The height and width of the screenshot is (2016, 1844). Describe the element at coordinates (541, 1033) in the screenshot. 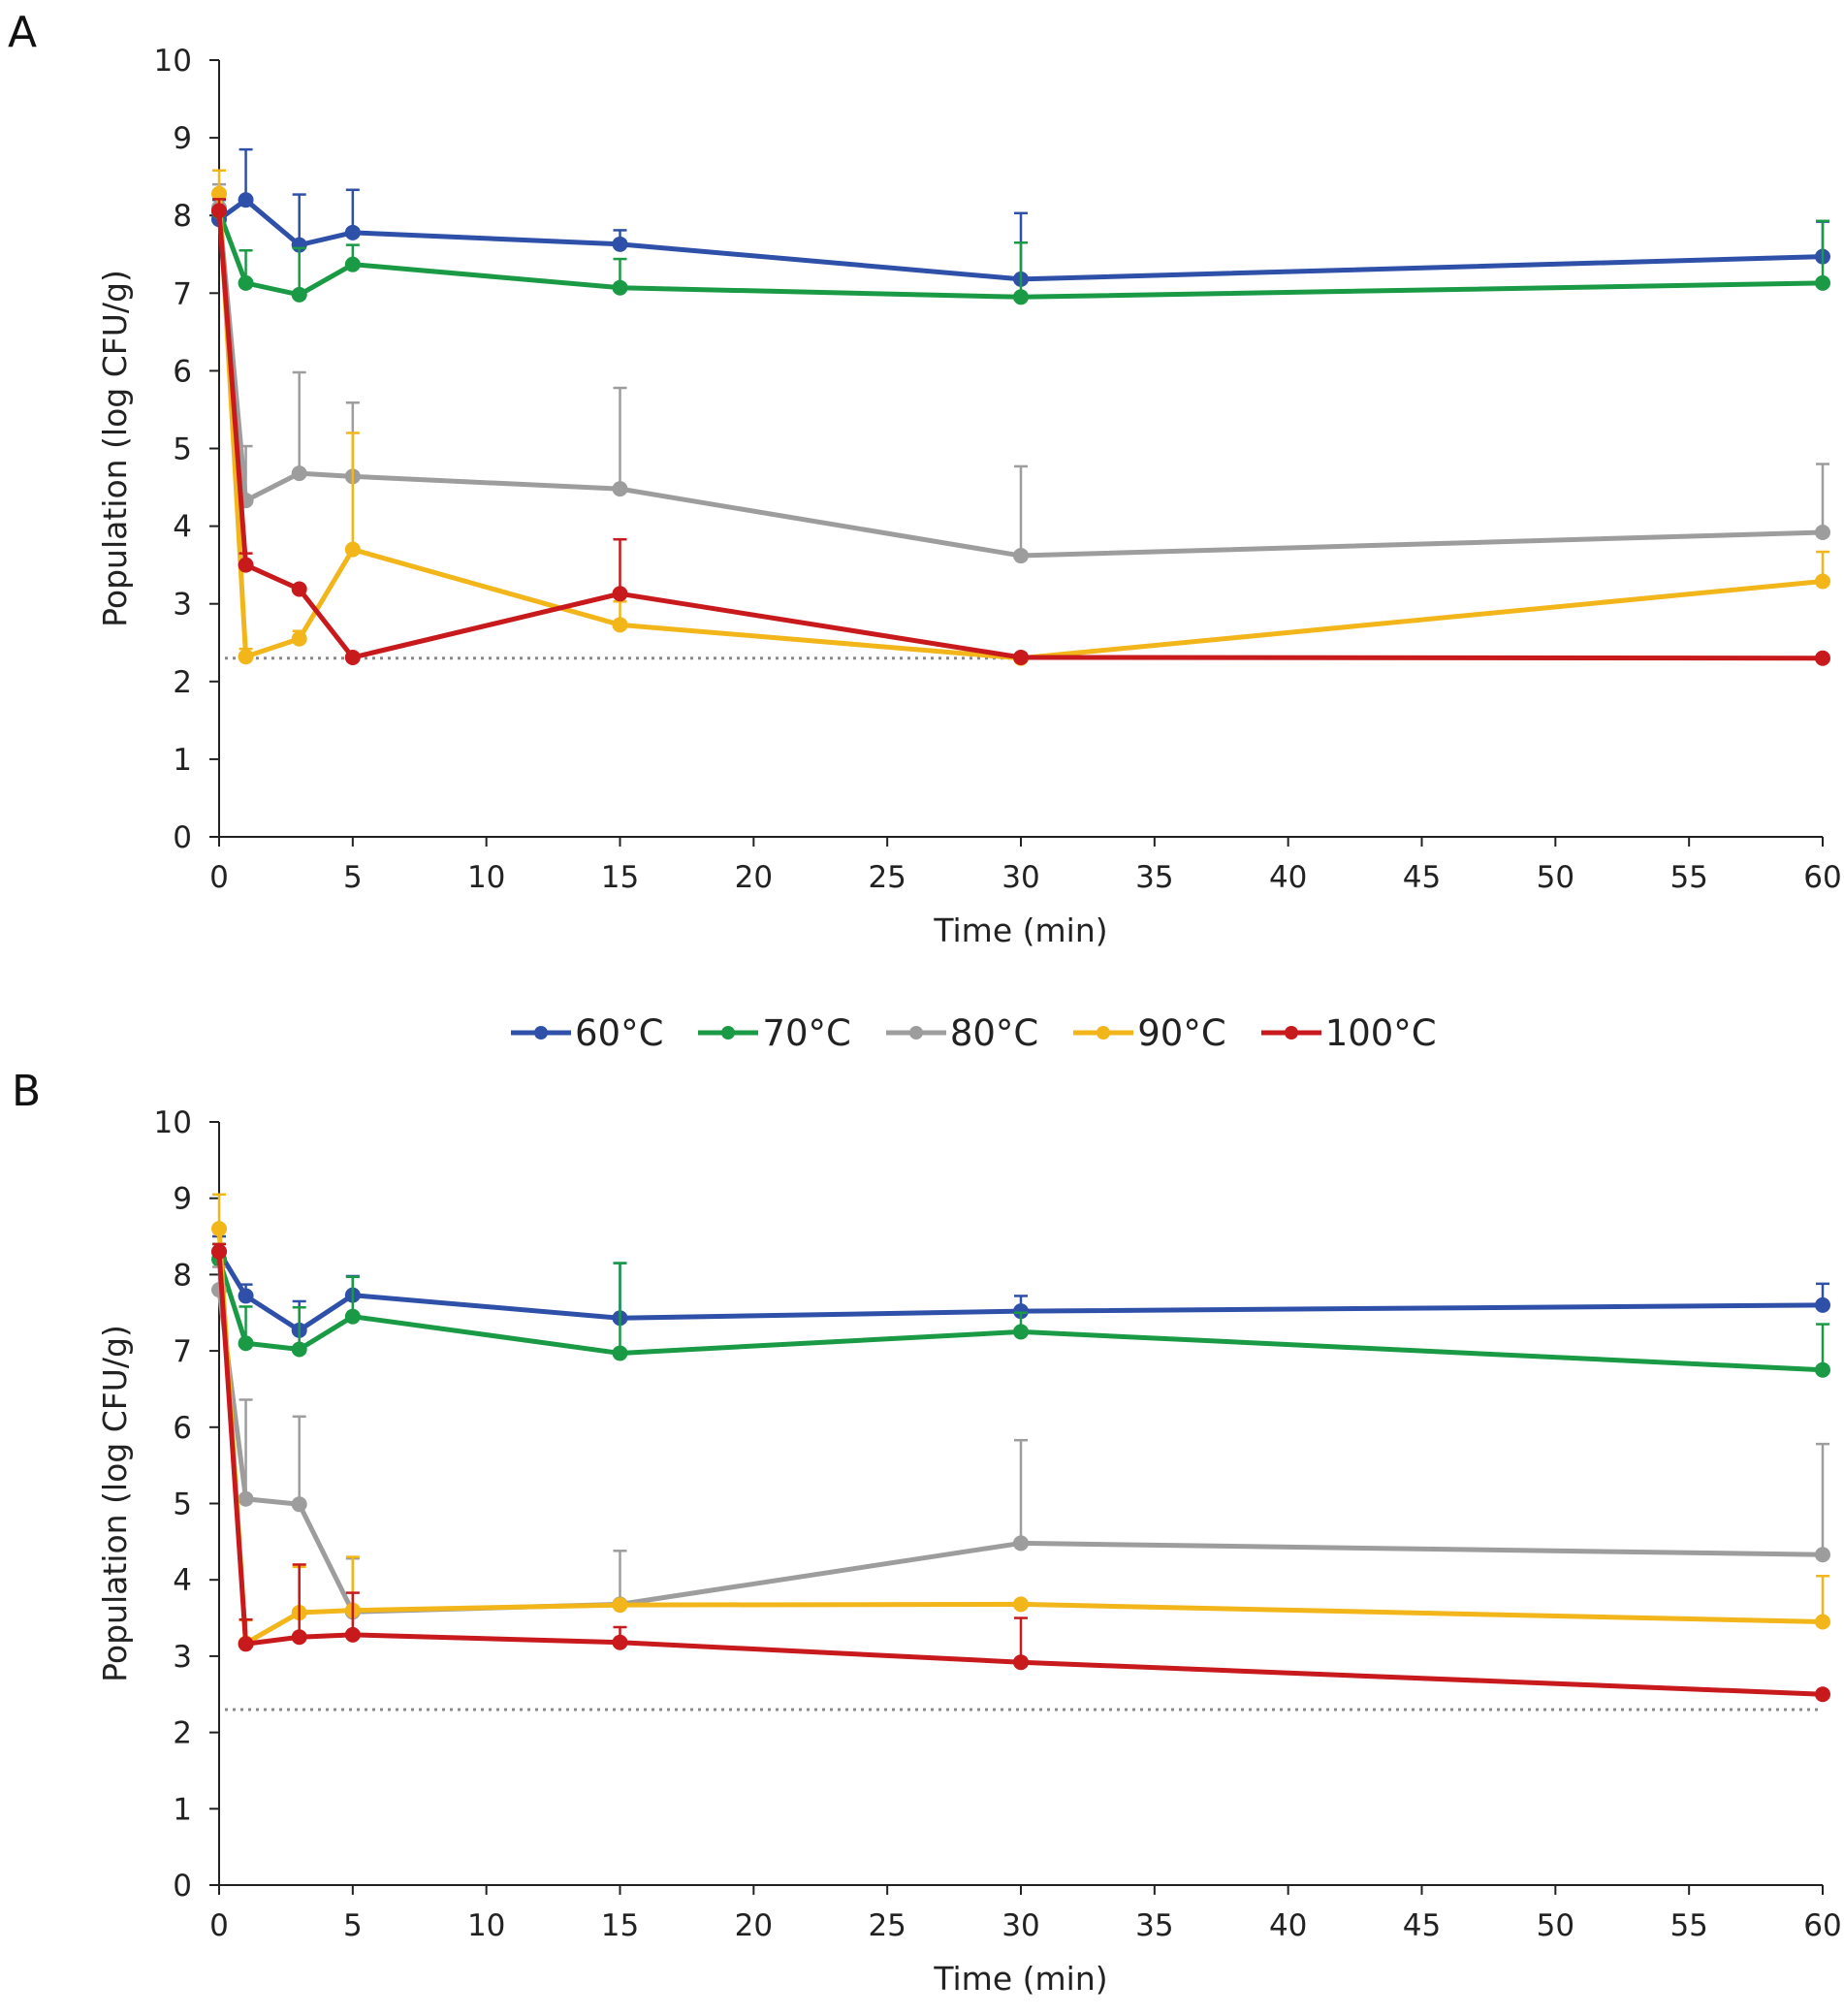

I see `legend-swatch-60c` at that location.